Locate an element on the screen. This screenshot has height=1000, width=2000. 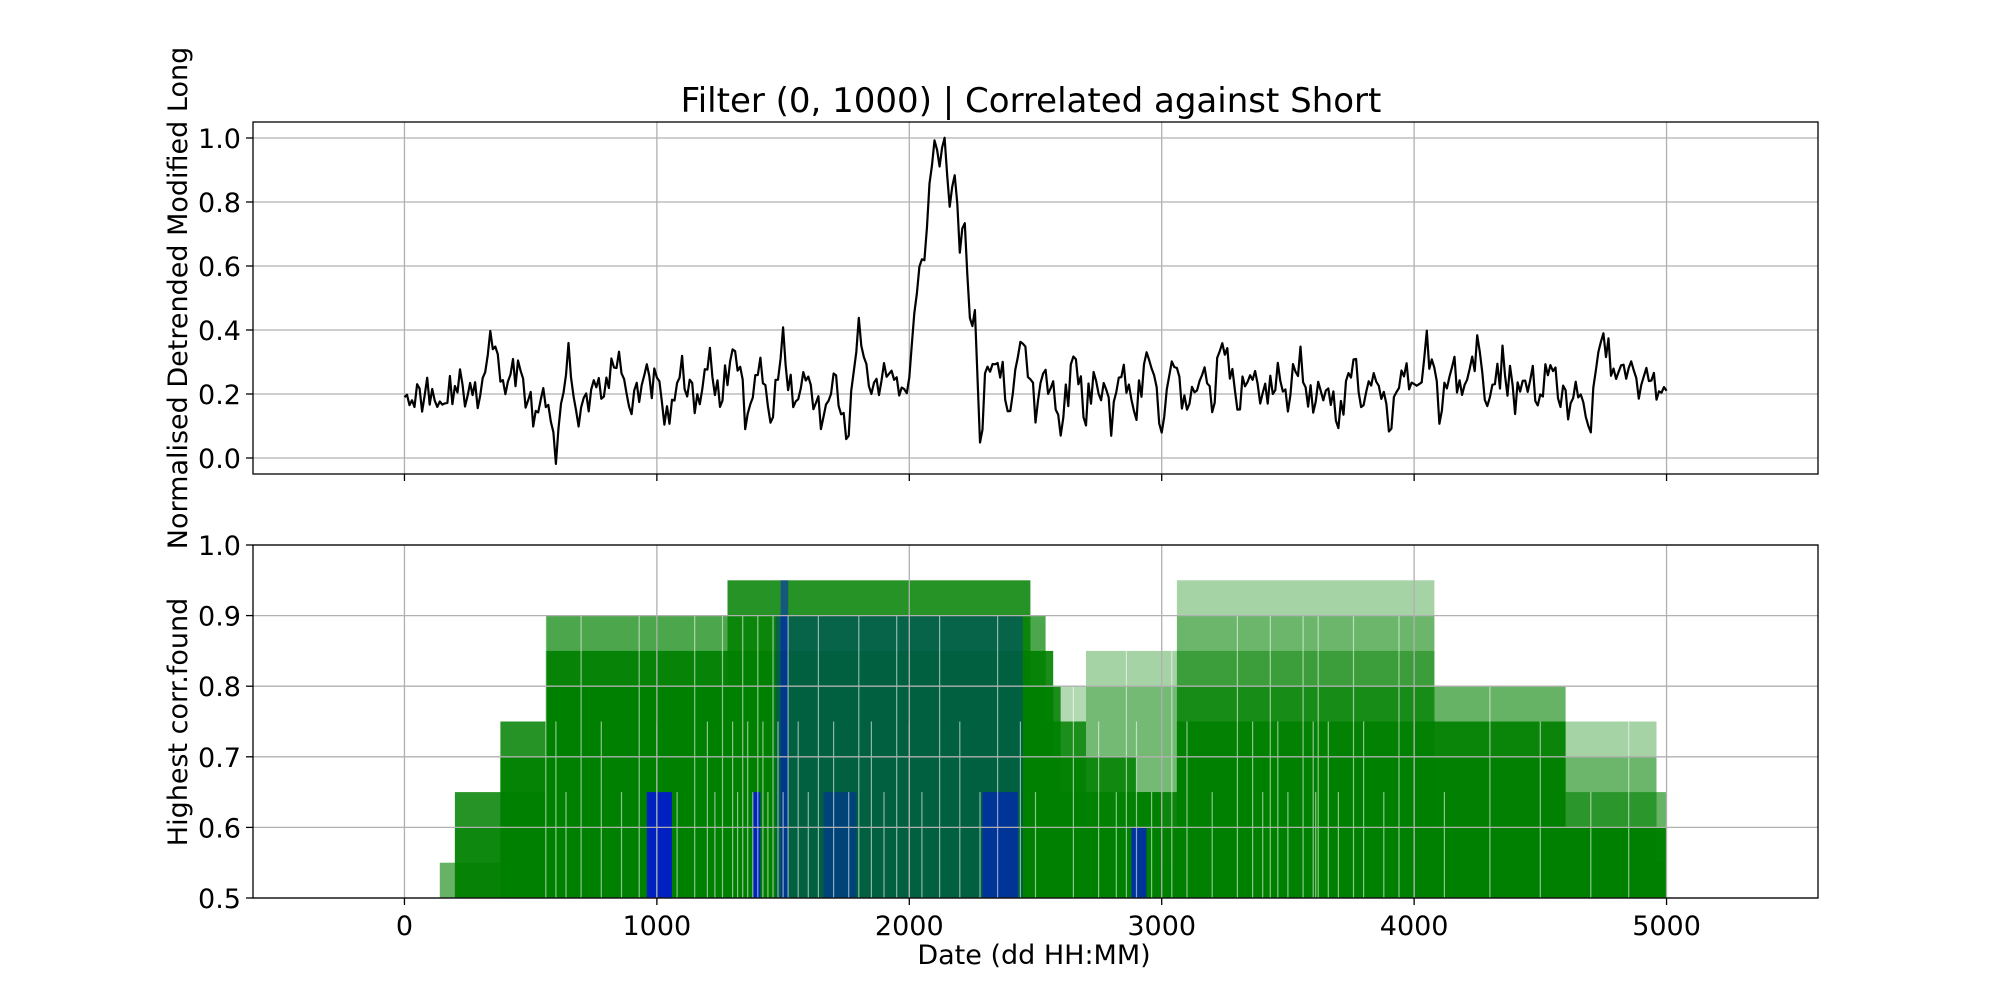
bottom-x-tick-label: 5000 is located at coordinates (1666, 926).